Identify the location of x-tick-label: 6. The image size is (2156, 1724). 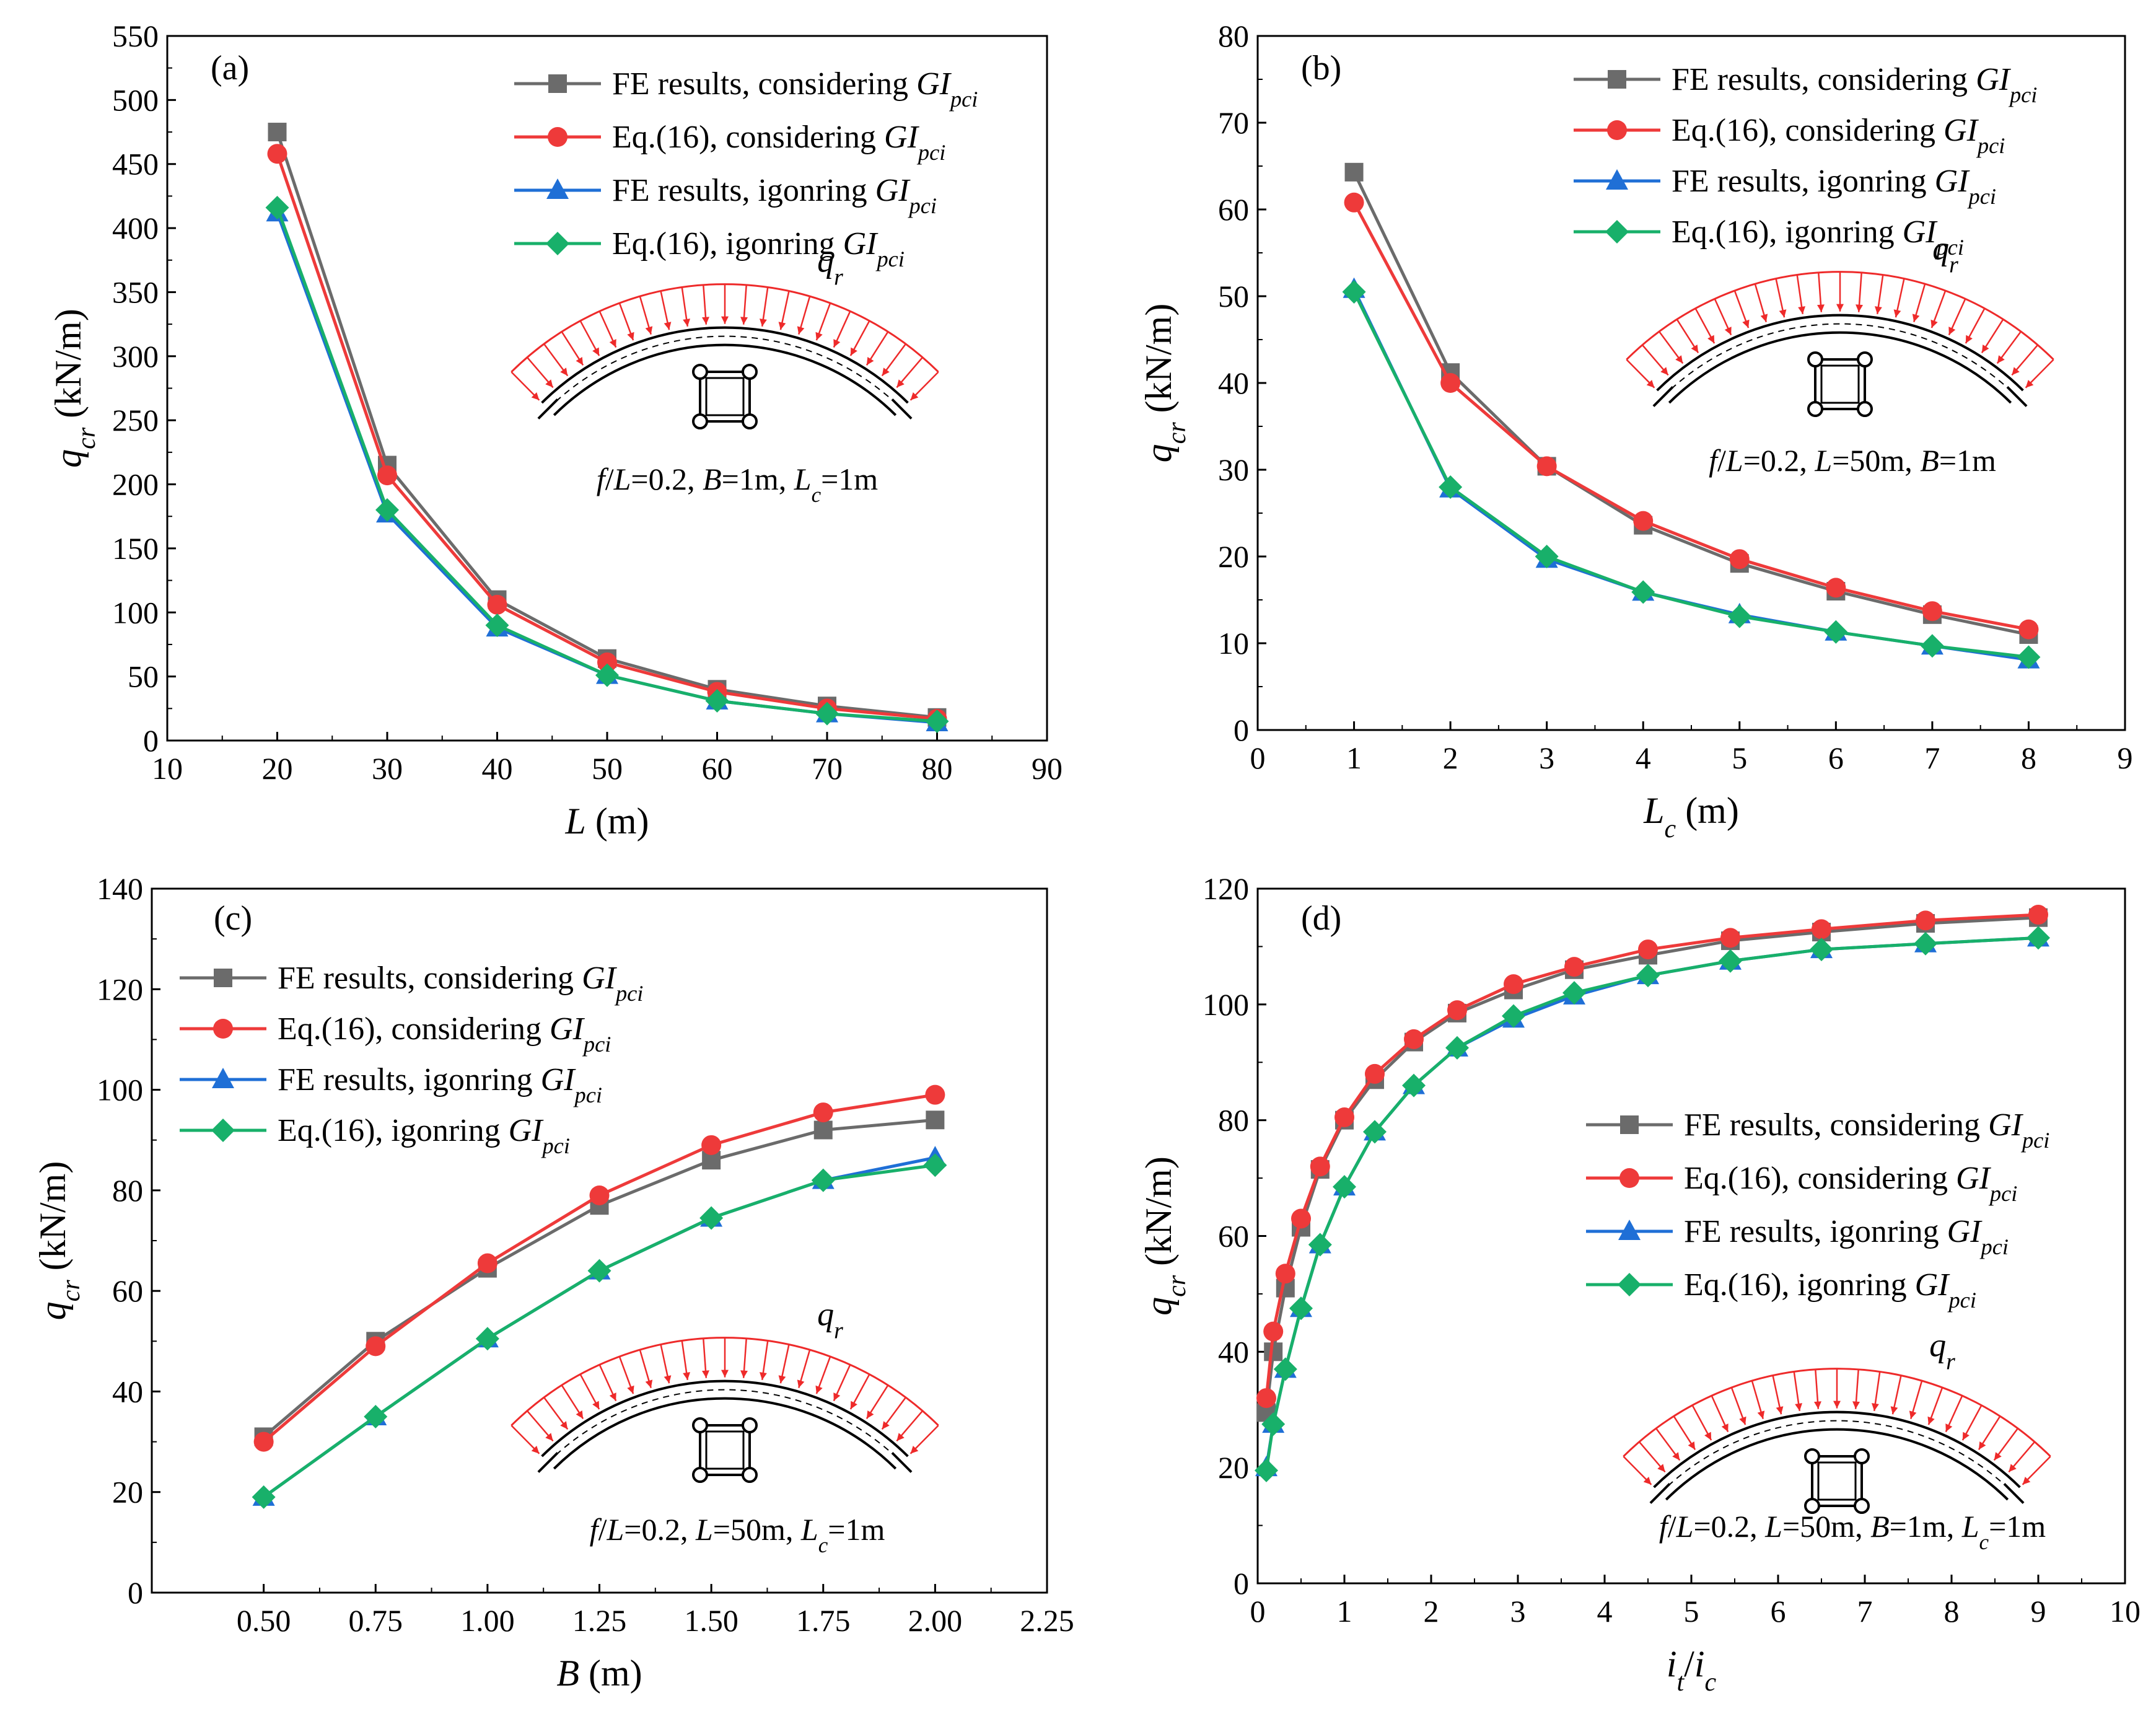
(1778, 1612).